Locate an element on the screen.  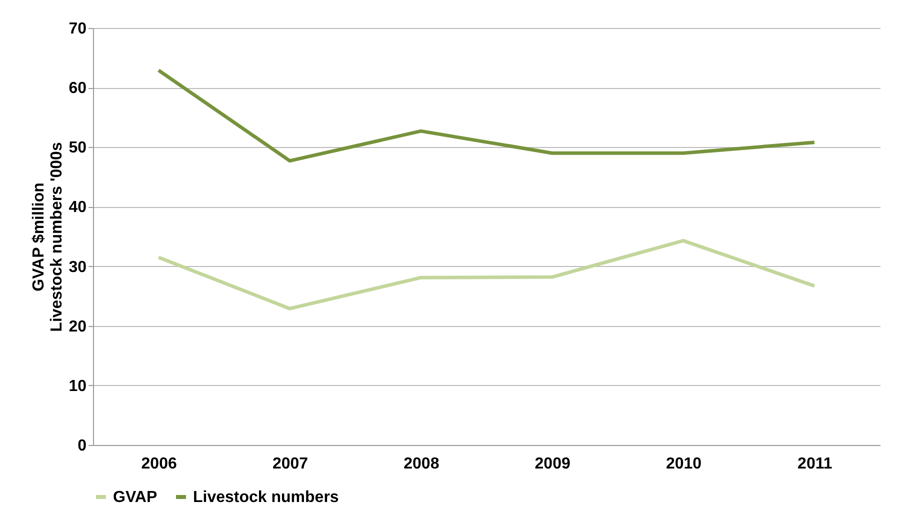
y-tick-label: 30 is located at coordinates (77, 267).